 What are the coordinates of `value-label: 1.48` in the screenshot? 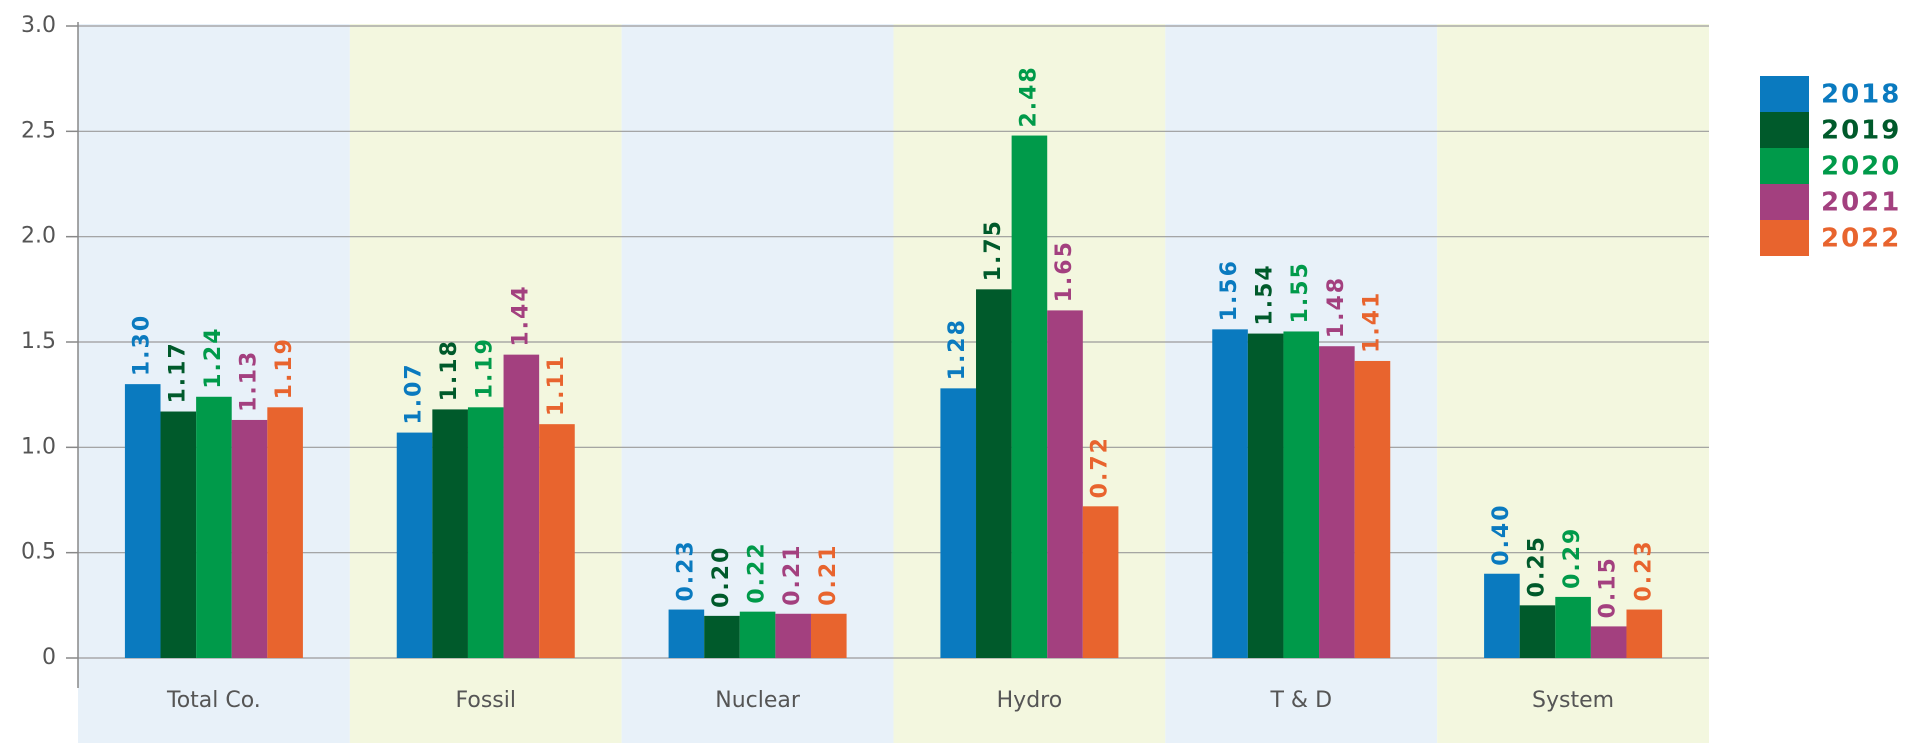 It's located at (1336, 307).